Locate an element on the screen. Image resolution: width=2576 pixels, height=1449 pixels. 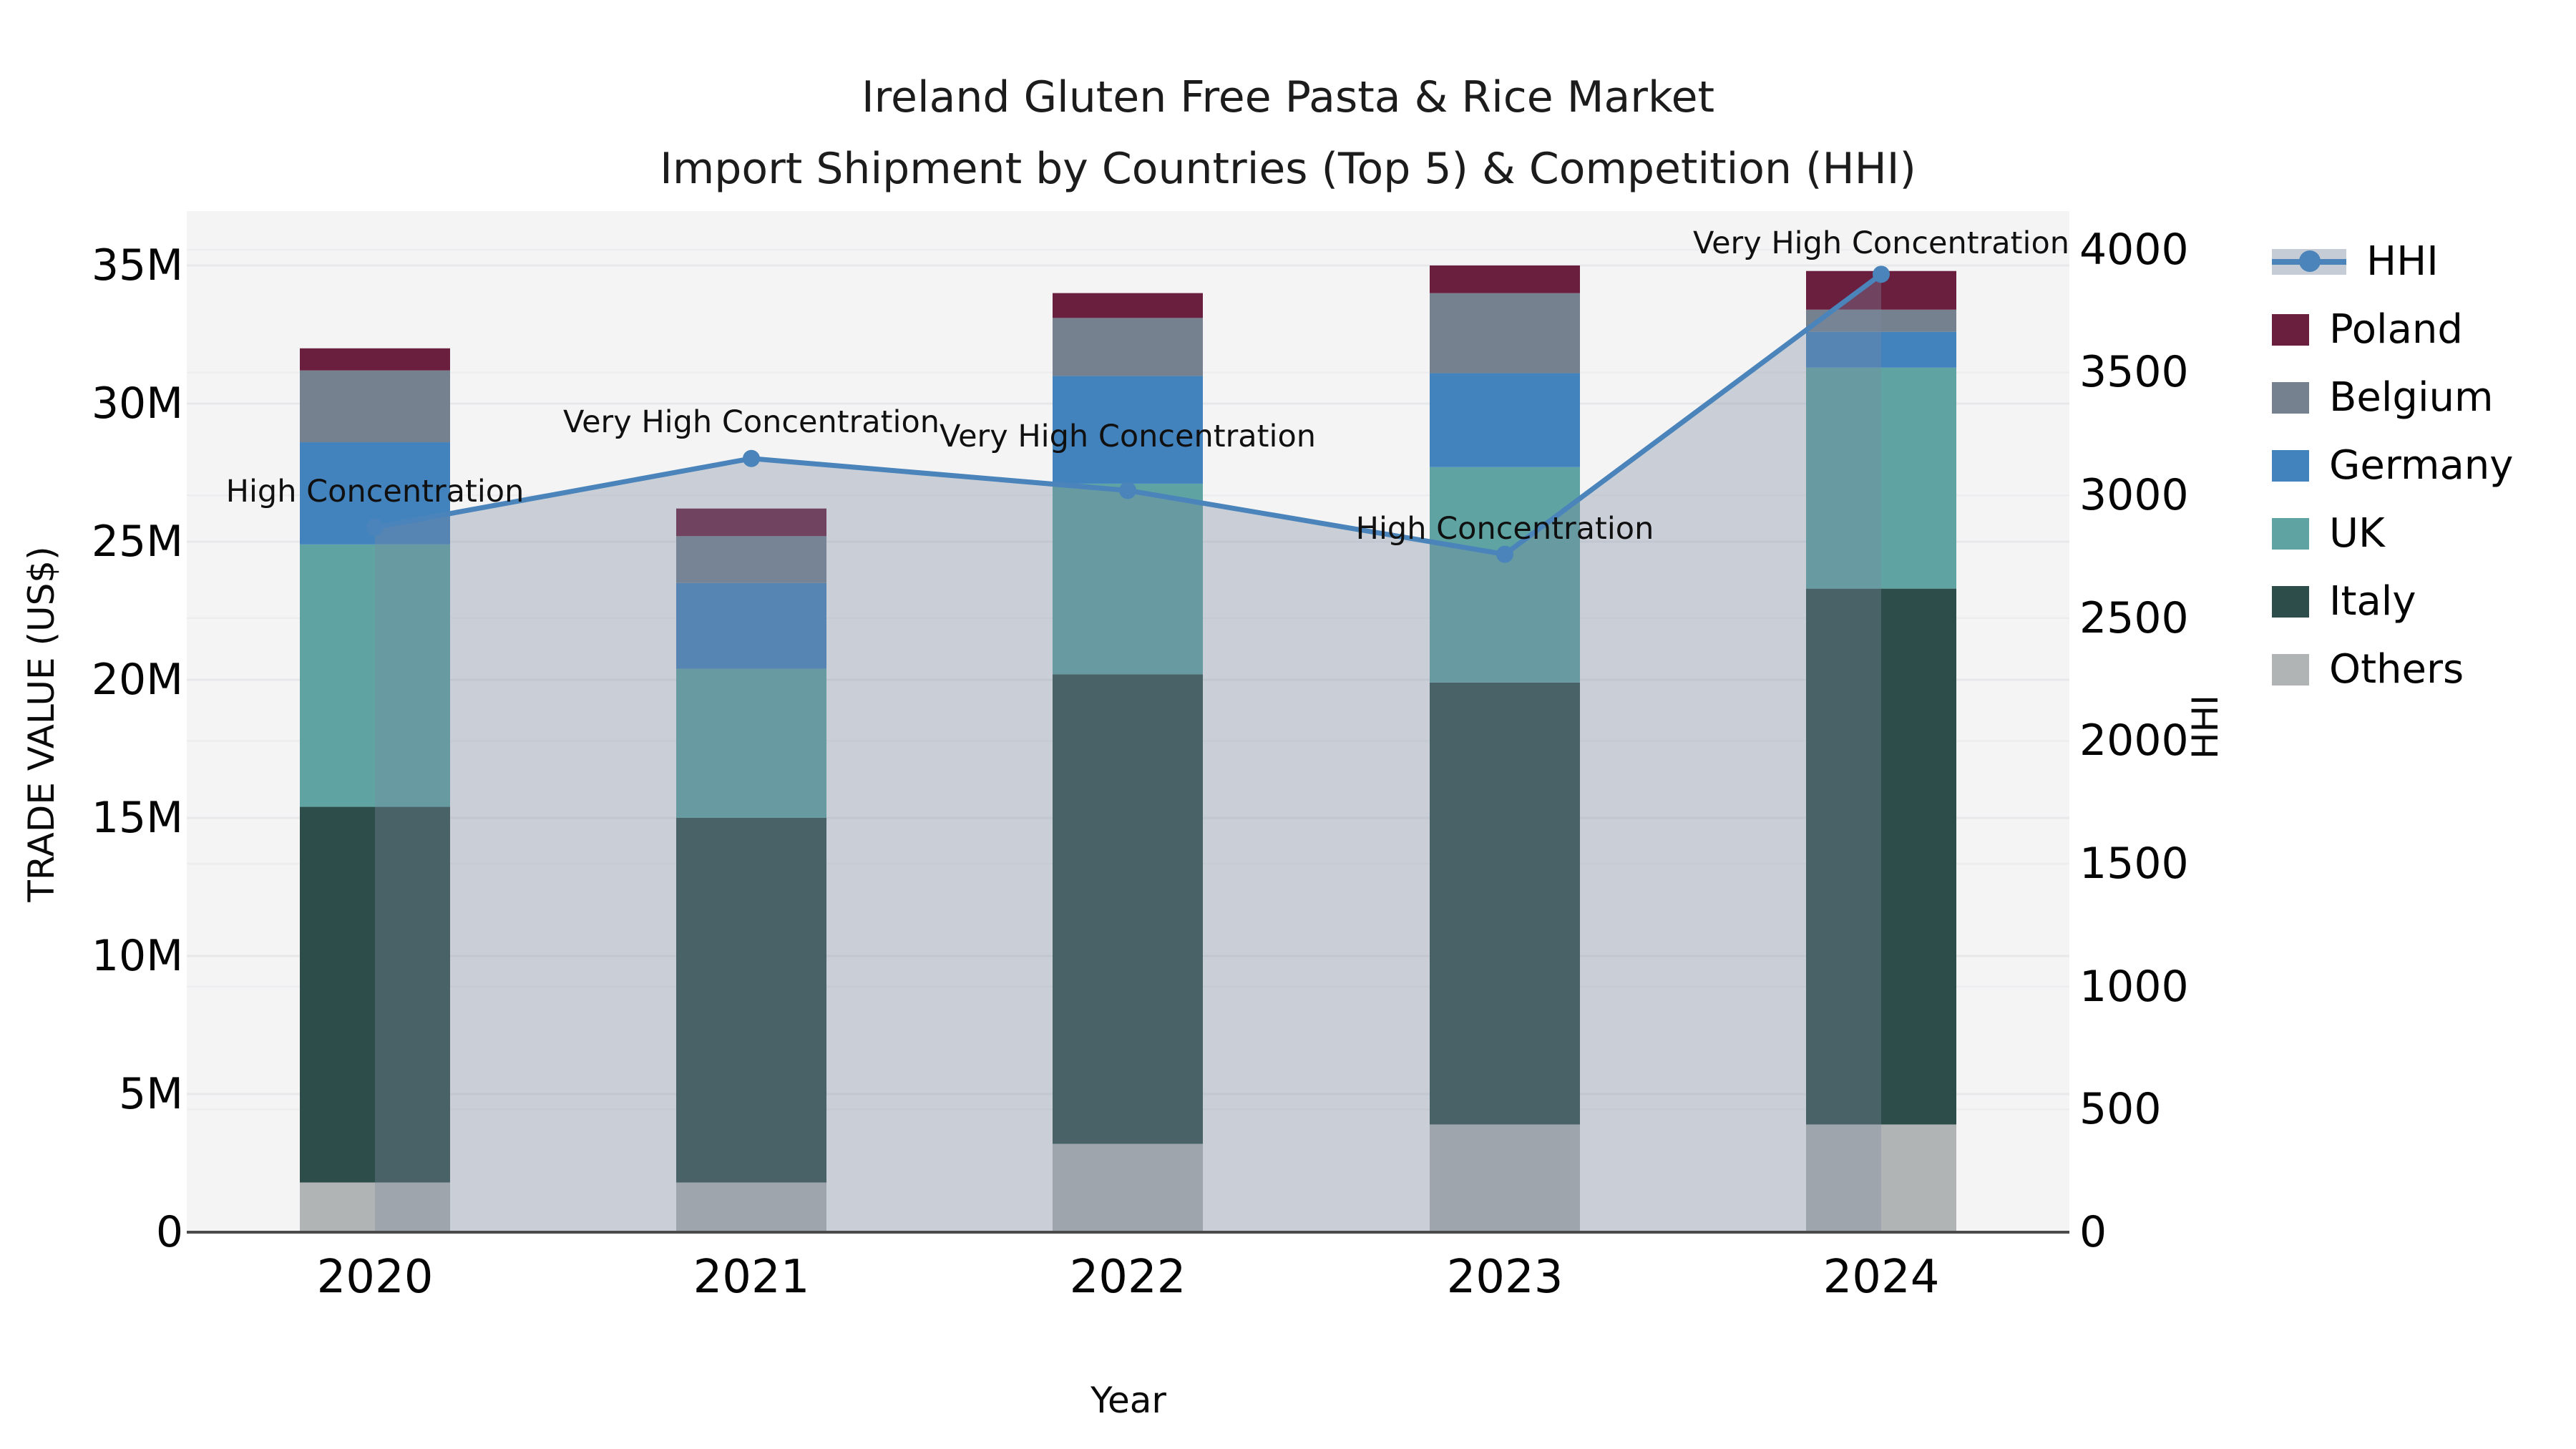
left-tick-20m: 20M is located at coordinates (137, 680).